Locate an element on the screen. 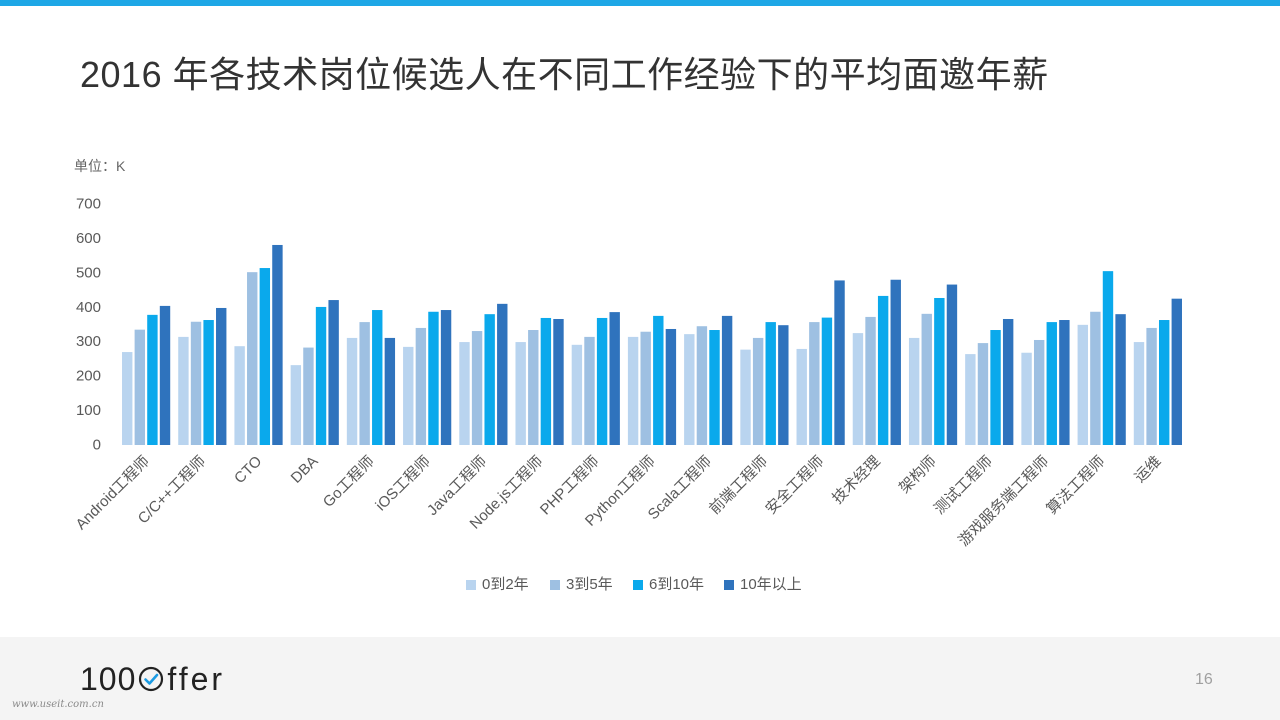 This screenshot has height=720, width=1280. legend-item: 0到2年 is located at coordinates (497, 585).